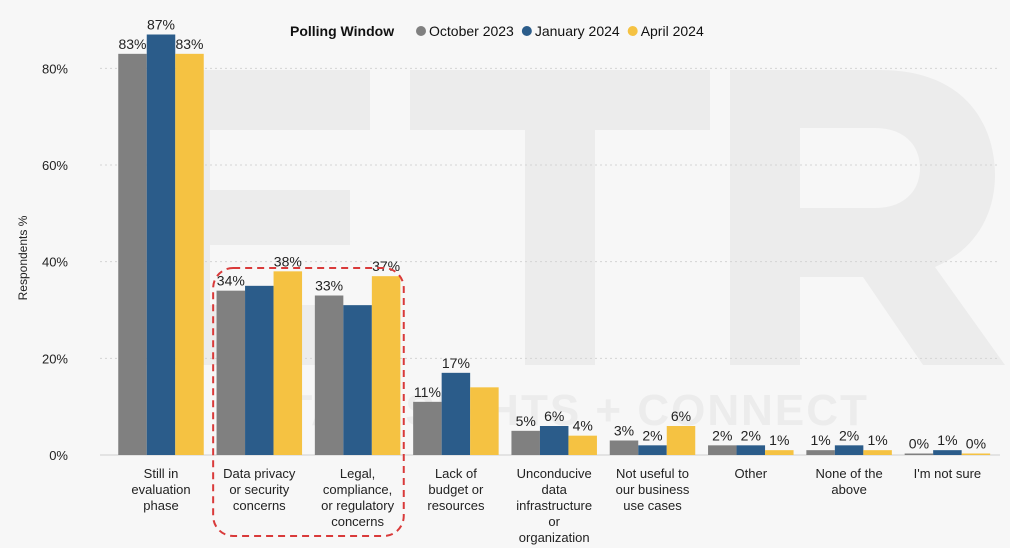  I want to click on category-label-line: infrastructure, so click(554, 505).